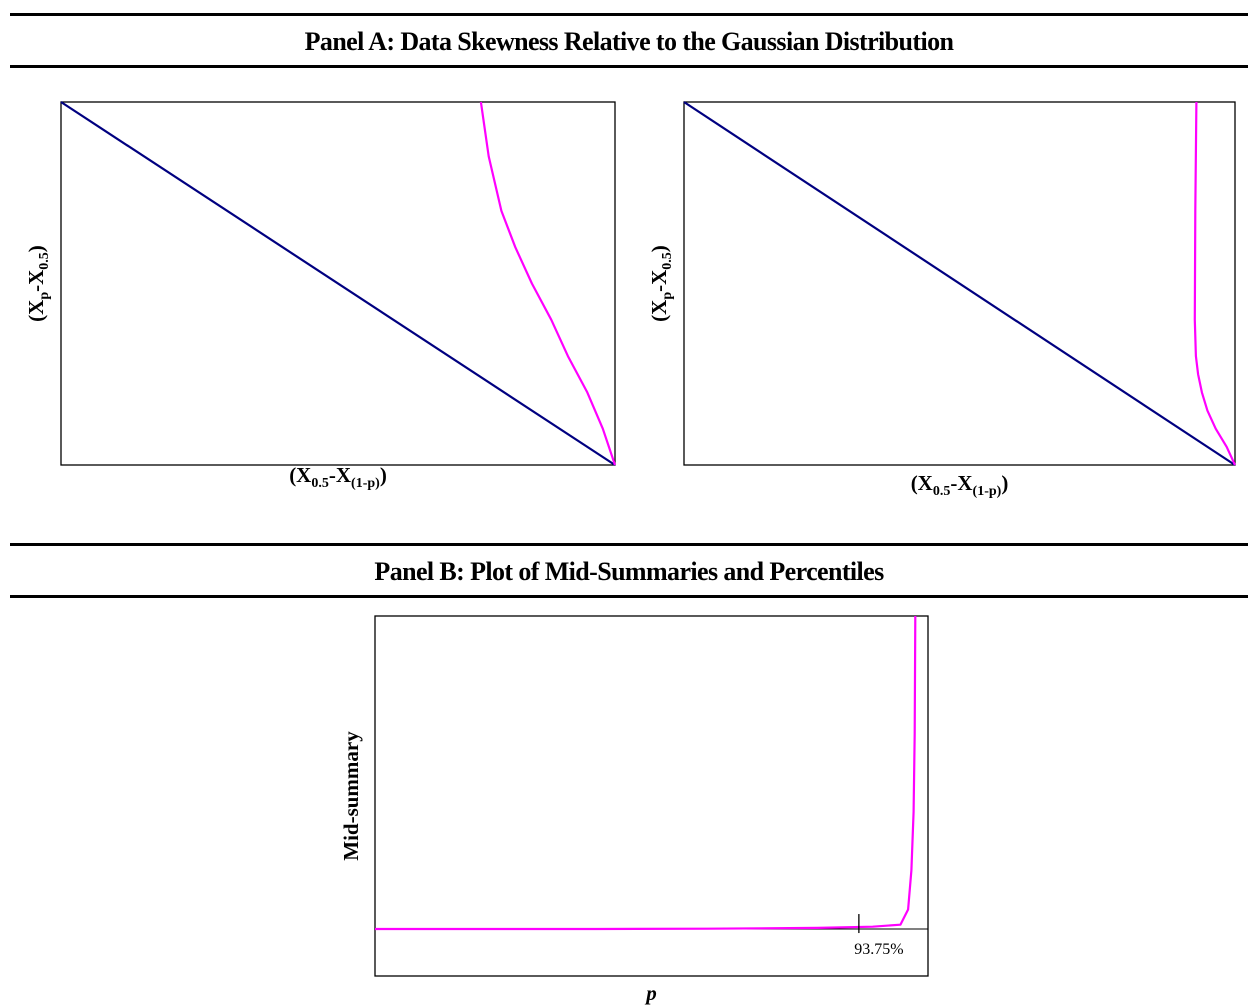 This screenshot has width=1248, height=1006. Describe the element at coordinates (650, 993) in the screenshot. I see `x-axis-label: p` at that location.